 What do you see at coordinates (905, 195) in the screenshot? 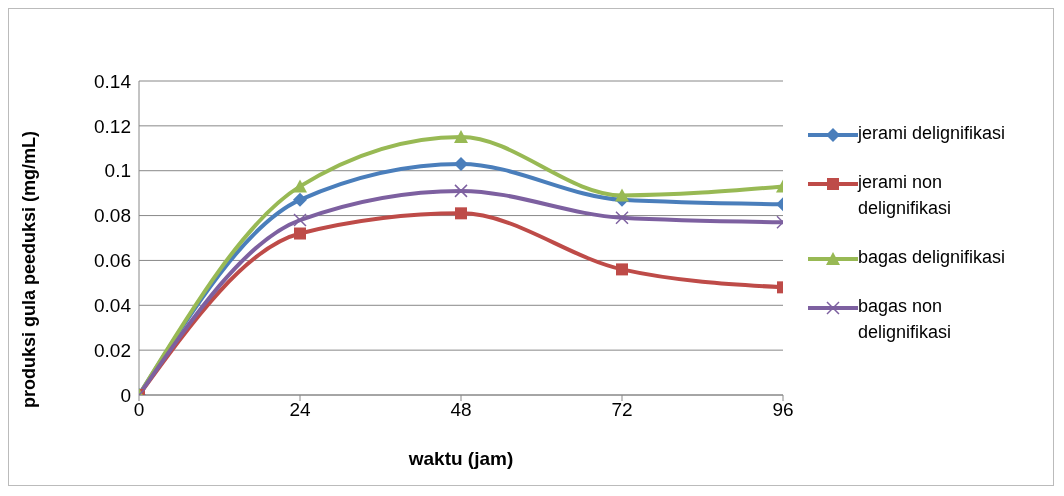
I see `legend-label: jerami non delignifikasi` at bounding box center [905, 195].